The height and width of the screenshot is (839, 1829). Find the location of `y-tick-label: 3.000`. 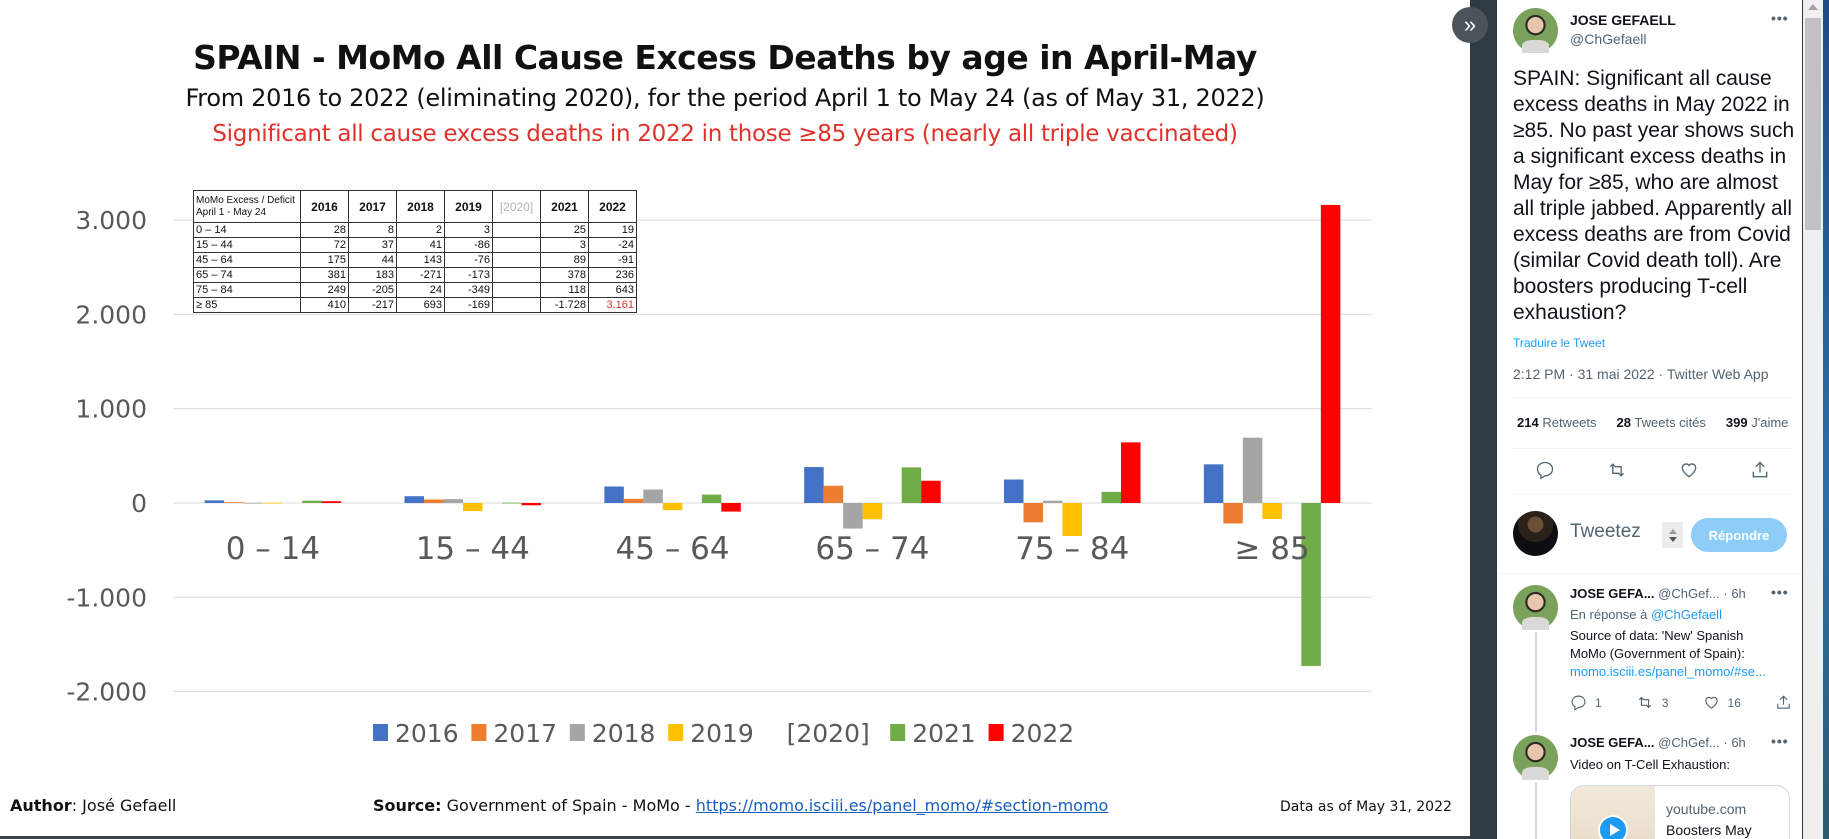

y-tick-label: 3.000 is located at coordinates (111, 220).